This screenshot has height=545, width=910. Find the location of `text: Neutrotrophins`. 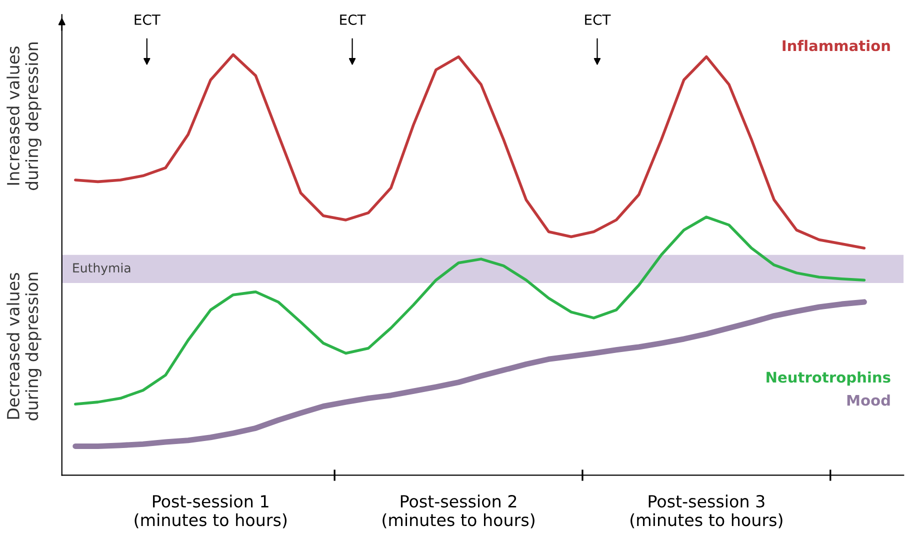

text: Neutrotrophins is located at coordinates (828, 378).